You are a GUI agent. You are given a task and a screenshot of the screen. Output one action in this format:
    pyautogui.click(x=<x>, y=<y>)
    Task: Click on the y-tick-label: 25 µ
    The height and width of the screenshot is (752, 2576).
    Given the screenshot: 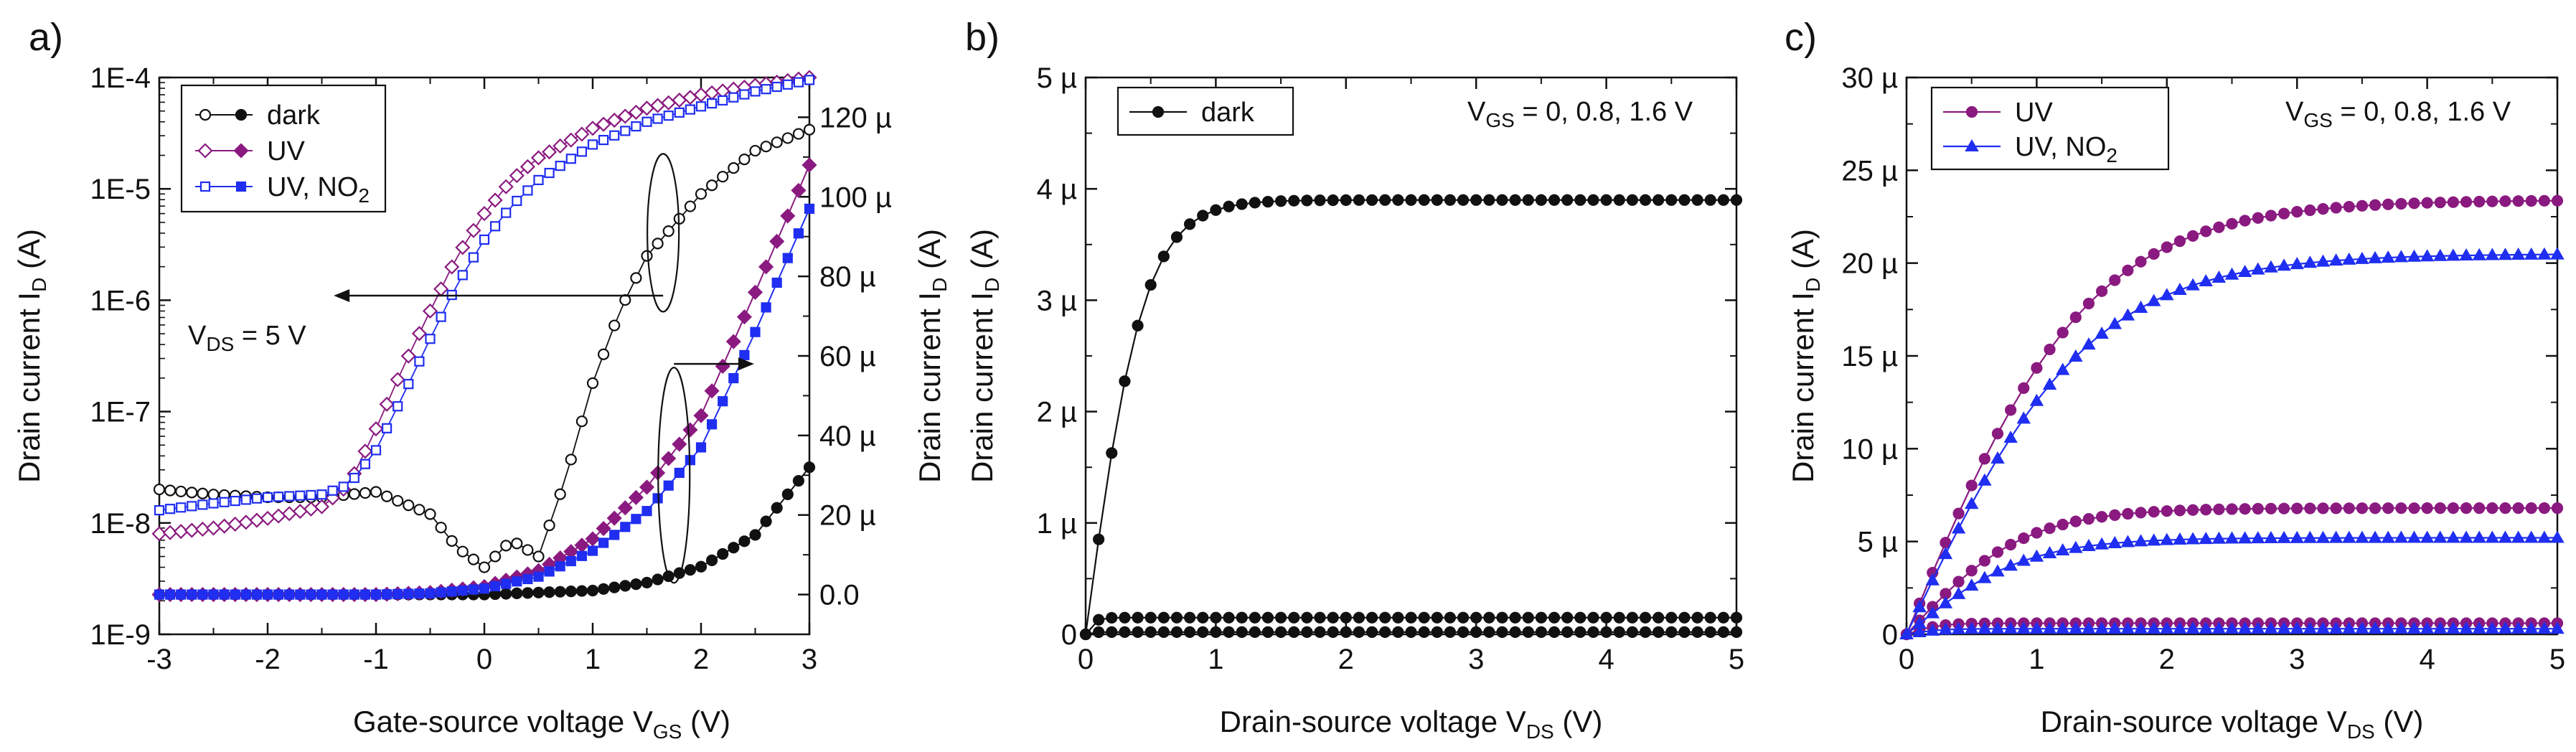 What is the action you would take?
    pyautogui.click(x=1869, y=171)
    